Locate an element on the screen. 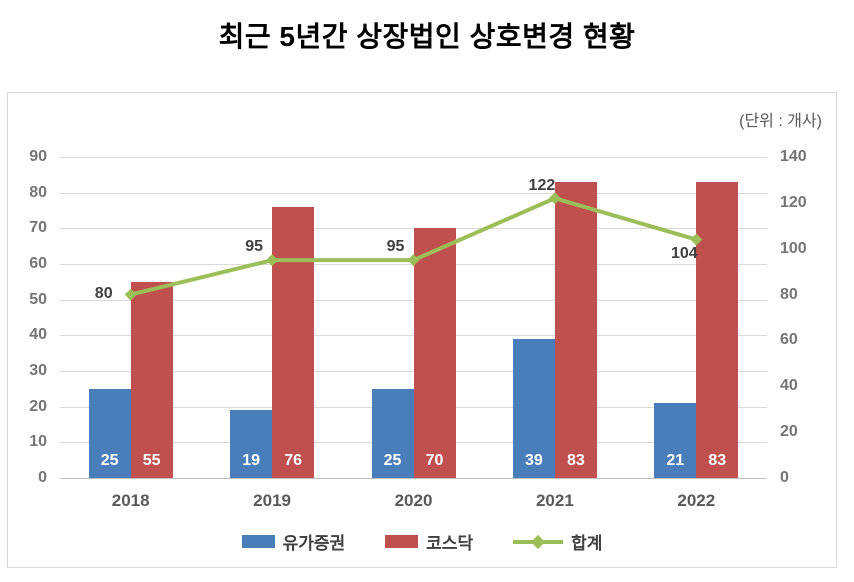 Image resolution: width=854 pixels, height=582 pixels. legend-swatch-kospi is located at coordinates (258, 541).